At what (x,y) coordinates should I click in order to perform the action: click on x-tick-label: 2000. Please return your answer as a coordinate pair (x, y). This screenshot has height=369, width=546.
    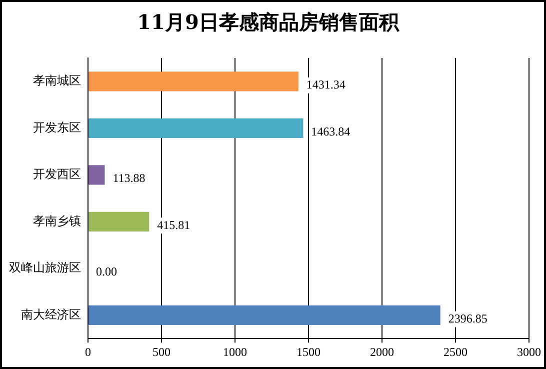
    Looking at the image, I should click on (382, 351).